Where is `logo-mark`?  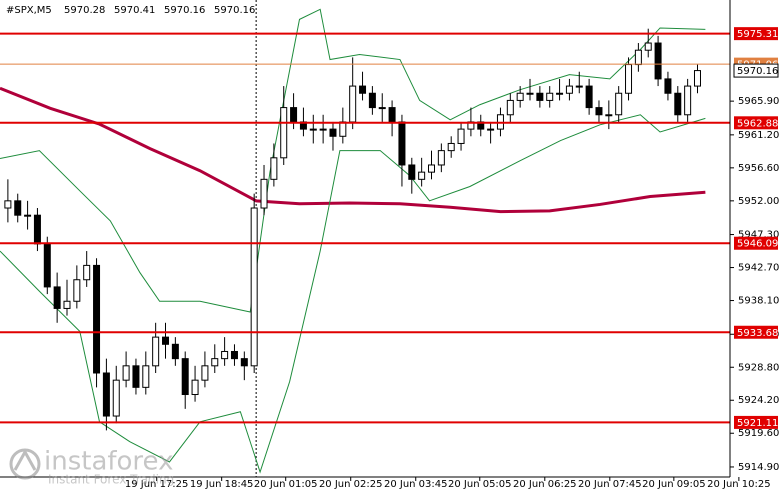
logo-mark is located at coordinates (25, 459).